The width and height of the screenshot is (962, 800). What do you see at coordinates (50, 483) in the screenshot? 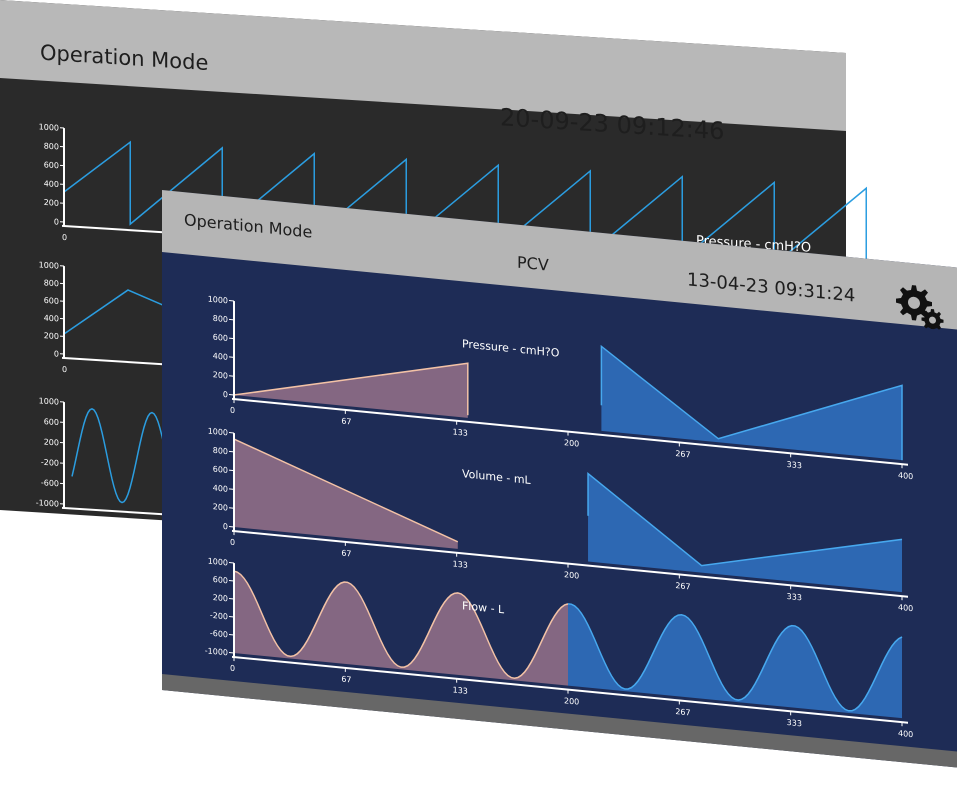
I see `back-y-tick-label: -600` at bounding box center [50, 483].